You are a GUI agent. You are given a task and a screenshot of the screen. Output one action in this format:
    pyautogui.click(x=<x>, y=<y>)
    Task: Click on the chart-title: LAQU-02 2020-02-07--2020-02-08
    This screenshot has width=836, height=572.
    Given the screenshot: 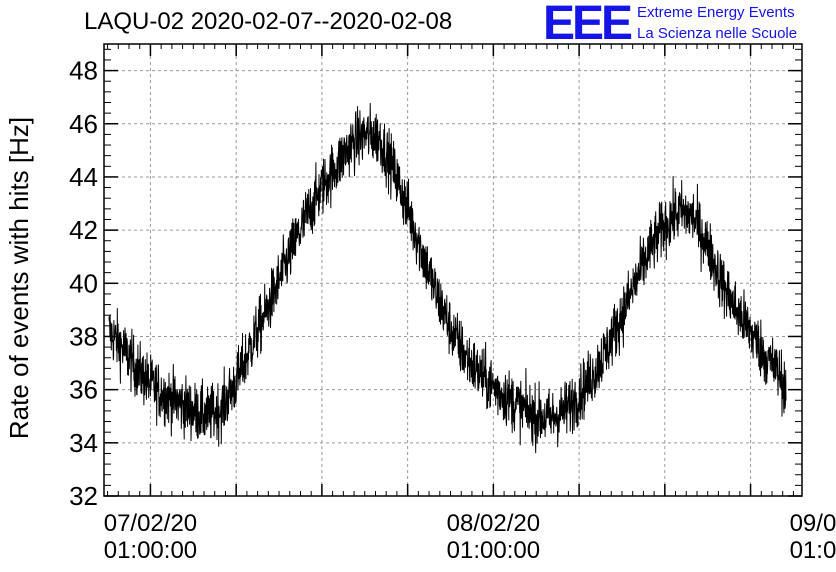 What is the action you would take?
    pyautogui.click(x=268, y=21)
    